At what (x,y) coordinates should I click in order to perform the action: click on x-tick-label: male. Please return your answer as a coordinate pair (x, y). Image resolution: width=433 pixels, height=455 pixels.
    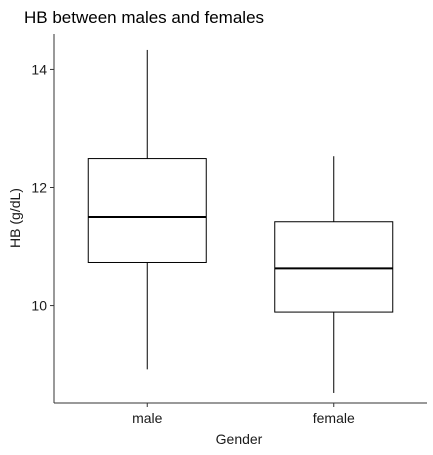
    Looking at the image, I should click on (147, 418).